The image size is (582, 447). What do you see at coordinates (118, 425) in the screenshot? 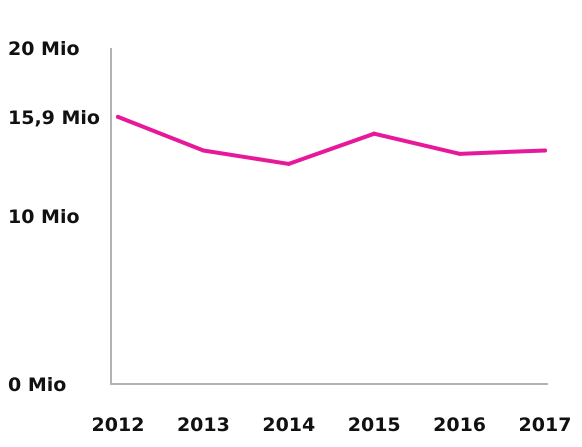
I see `x-tick-label: 2012` at bounding box center [118, 425].